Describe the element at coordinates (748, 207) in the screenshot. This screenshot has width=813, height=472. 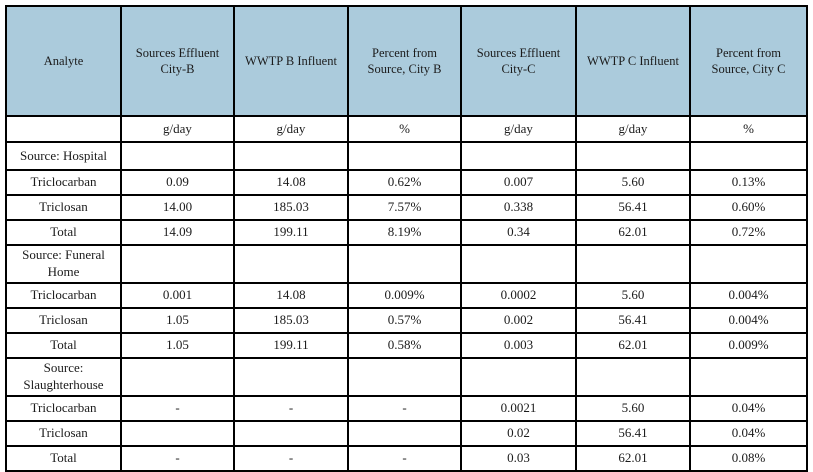
I see `value-cell: 0.60%` at that location.